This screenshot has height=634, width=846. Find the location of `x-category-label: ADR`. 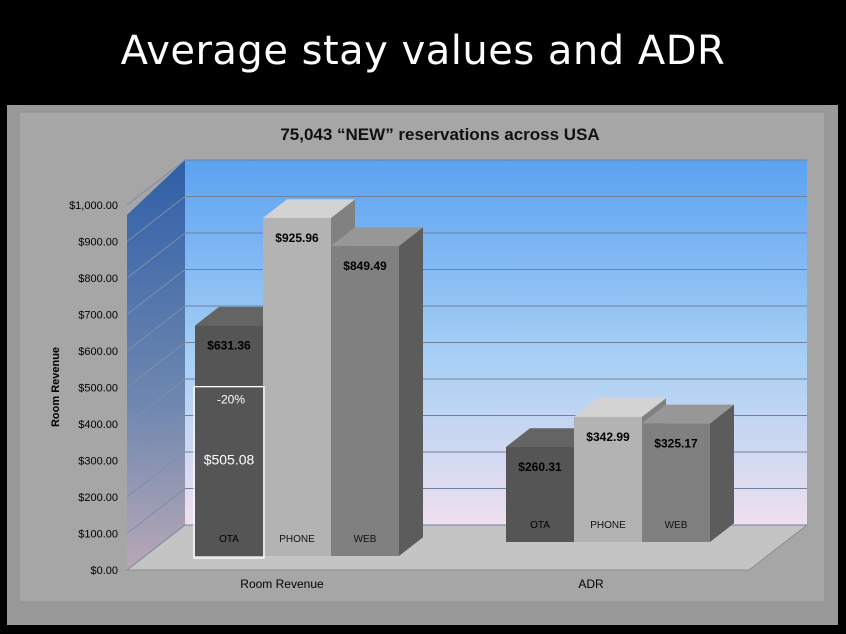

x-category-label: ADR is located at coordinates (591, 584).